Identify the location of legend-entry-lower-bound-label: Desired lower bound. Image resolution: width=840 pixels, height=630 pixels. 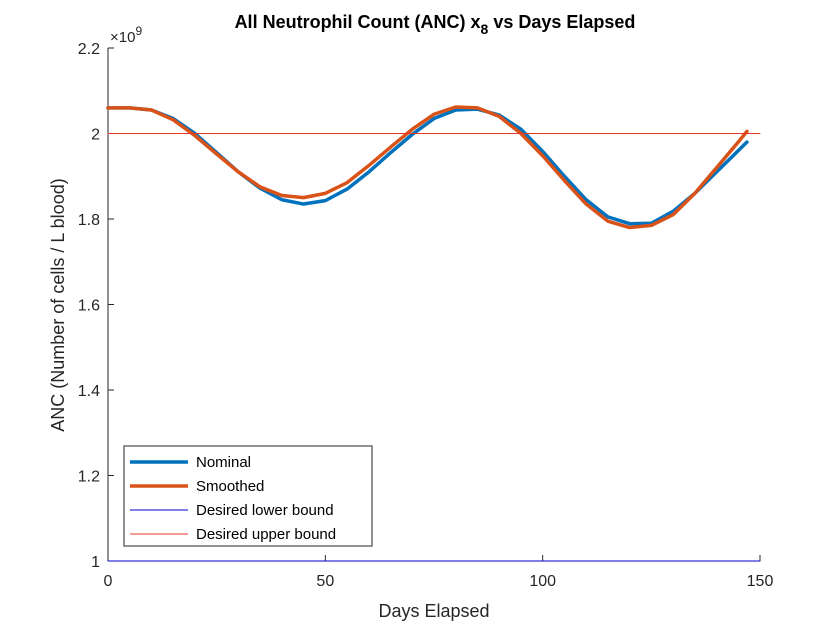
(265, 510).